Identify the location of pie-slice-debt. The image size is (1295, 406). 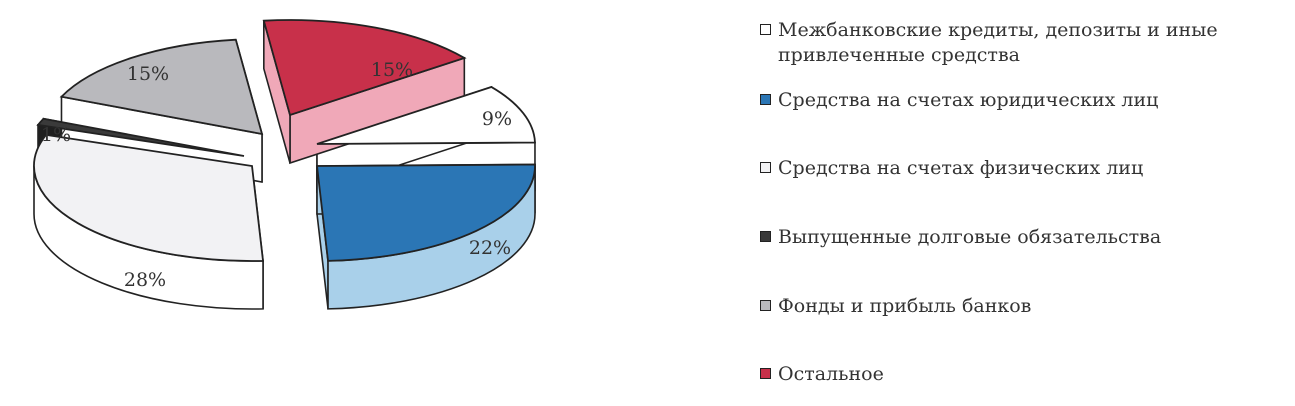
(140, 137).